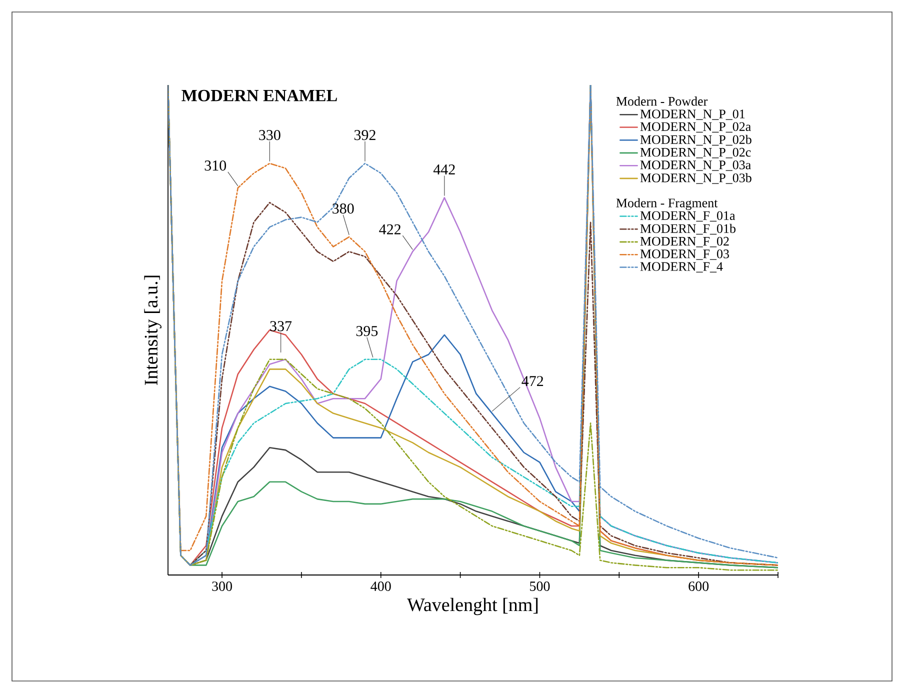 This screenshot has width=904, height=693. What do you see at coordinates (696, 140) in the screenshot?
I see `legend-label: MODERN_N_P_02b` at bounding box center [696, 140].